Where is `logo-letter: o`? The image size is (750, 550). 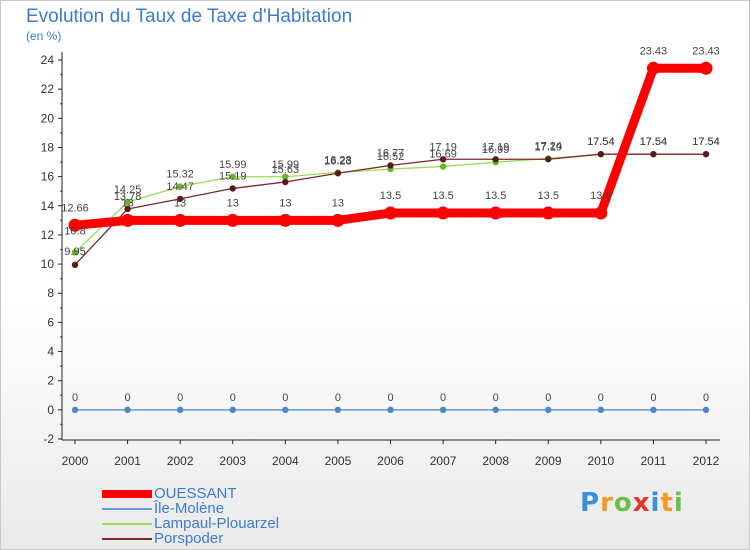 logo-letter: o is located at coordinates (623, 503).